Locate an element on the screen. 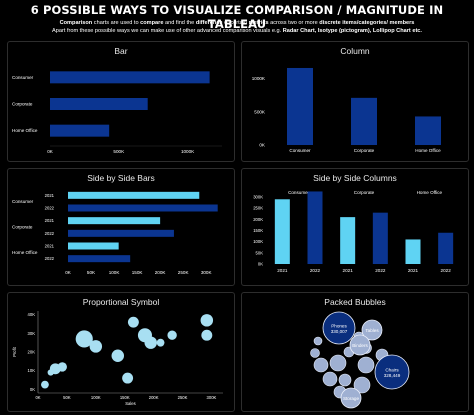 Image resolution: width=474 pixels, height=415 pixels. bubble-value: 328,449 is located at coordinates (392, 375).